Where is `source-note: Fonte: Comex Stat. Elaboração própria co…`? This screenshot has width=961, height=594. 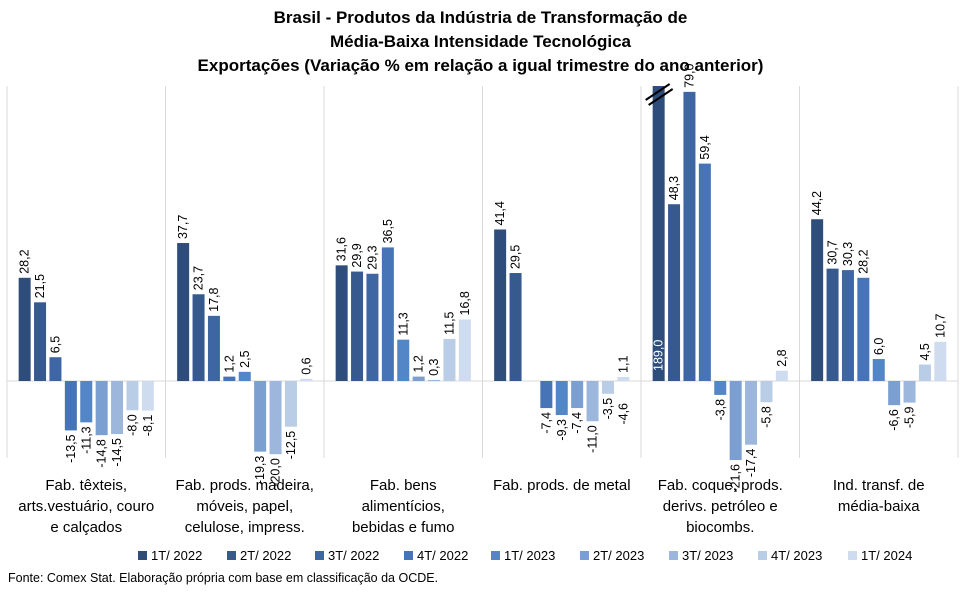
source-note: Fonte: Comex Stat. Elaboração própria co… is located at coordinates (223, 578).